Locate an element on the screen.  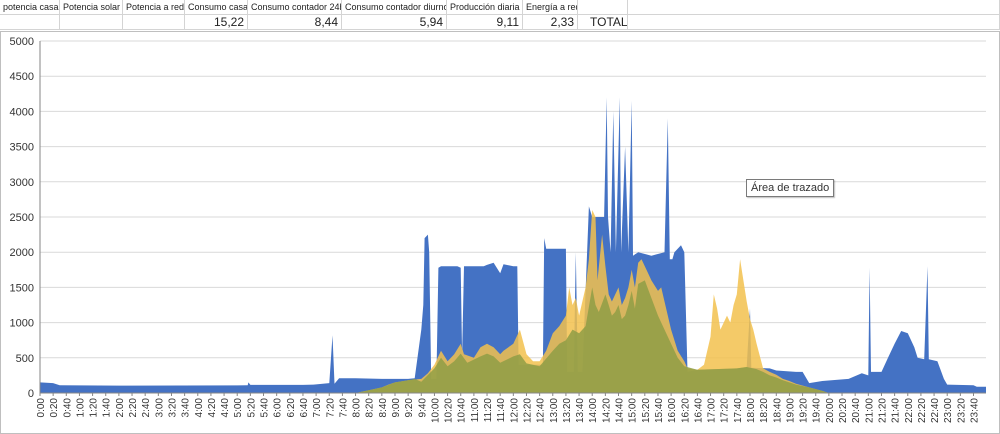
x-tick-label: 7:00 is located at coordinates (317, 408).